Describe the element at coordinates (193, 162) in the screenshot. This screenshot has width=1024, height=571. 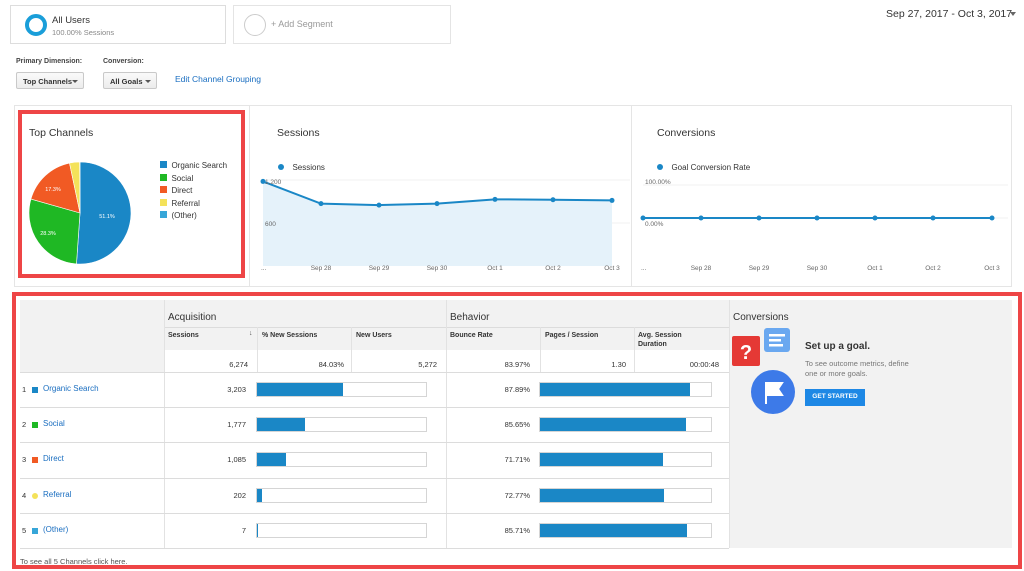
I see `legend-item: Organic Search` at that location.